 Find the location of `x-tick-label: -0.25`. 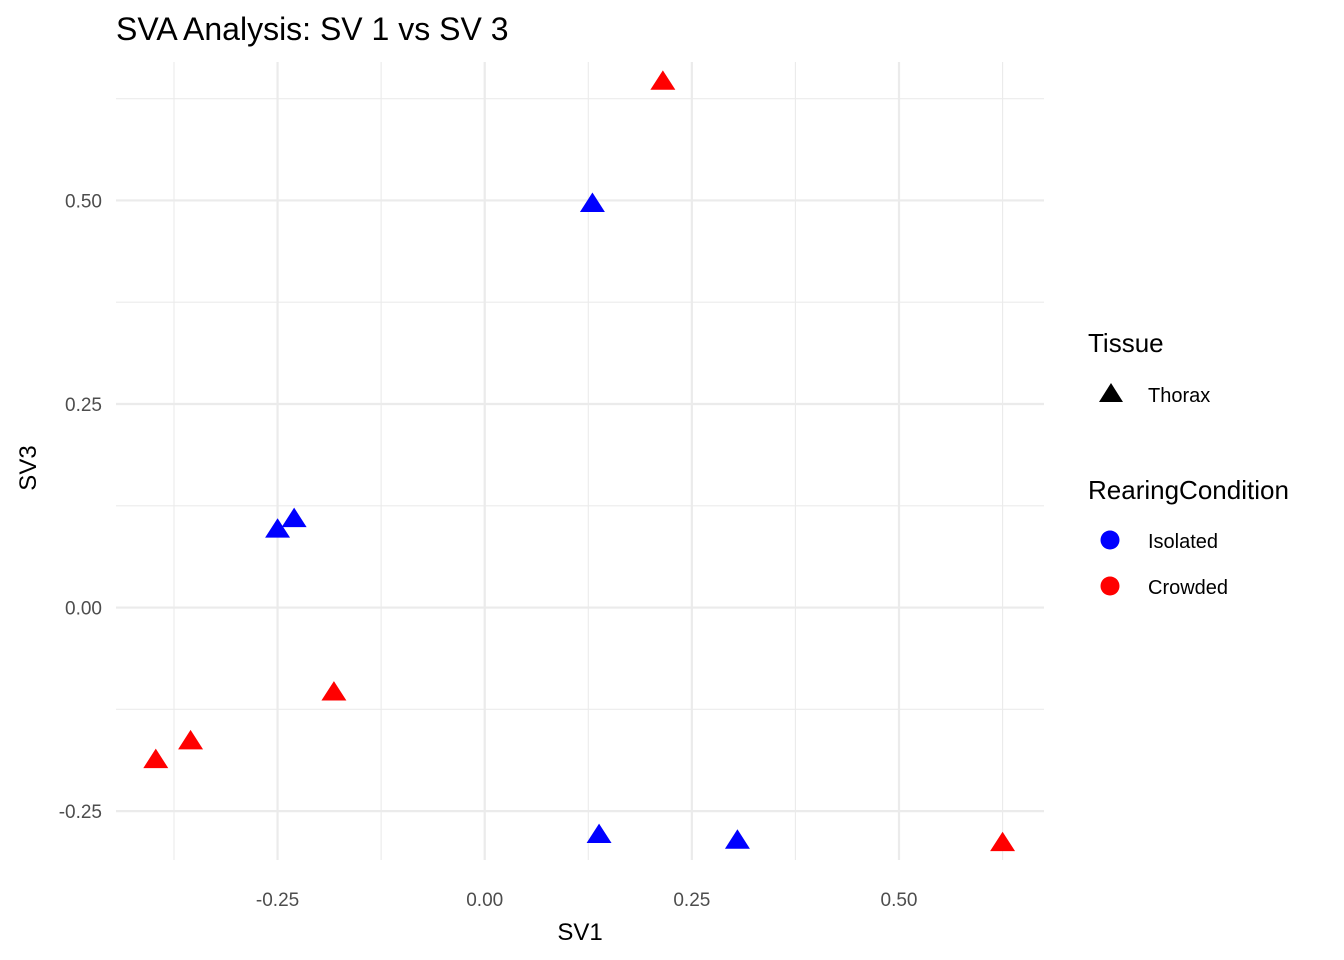

x-tick-label: -0.25 is located at coordinates (277, 900).